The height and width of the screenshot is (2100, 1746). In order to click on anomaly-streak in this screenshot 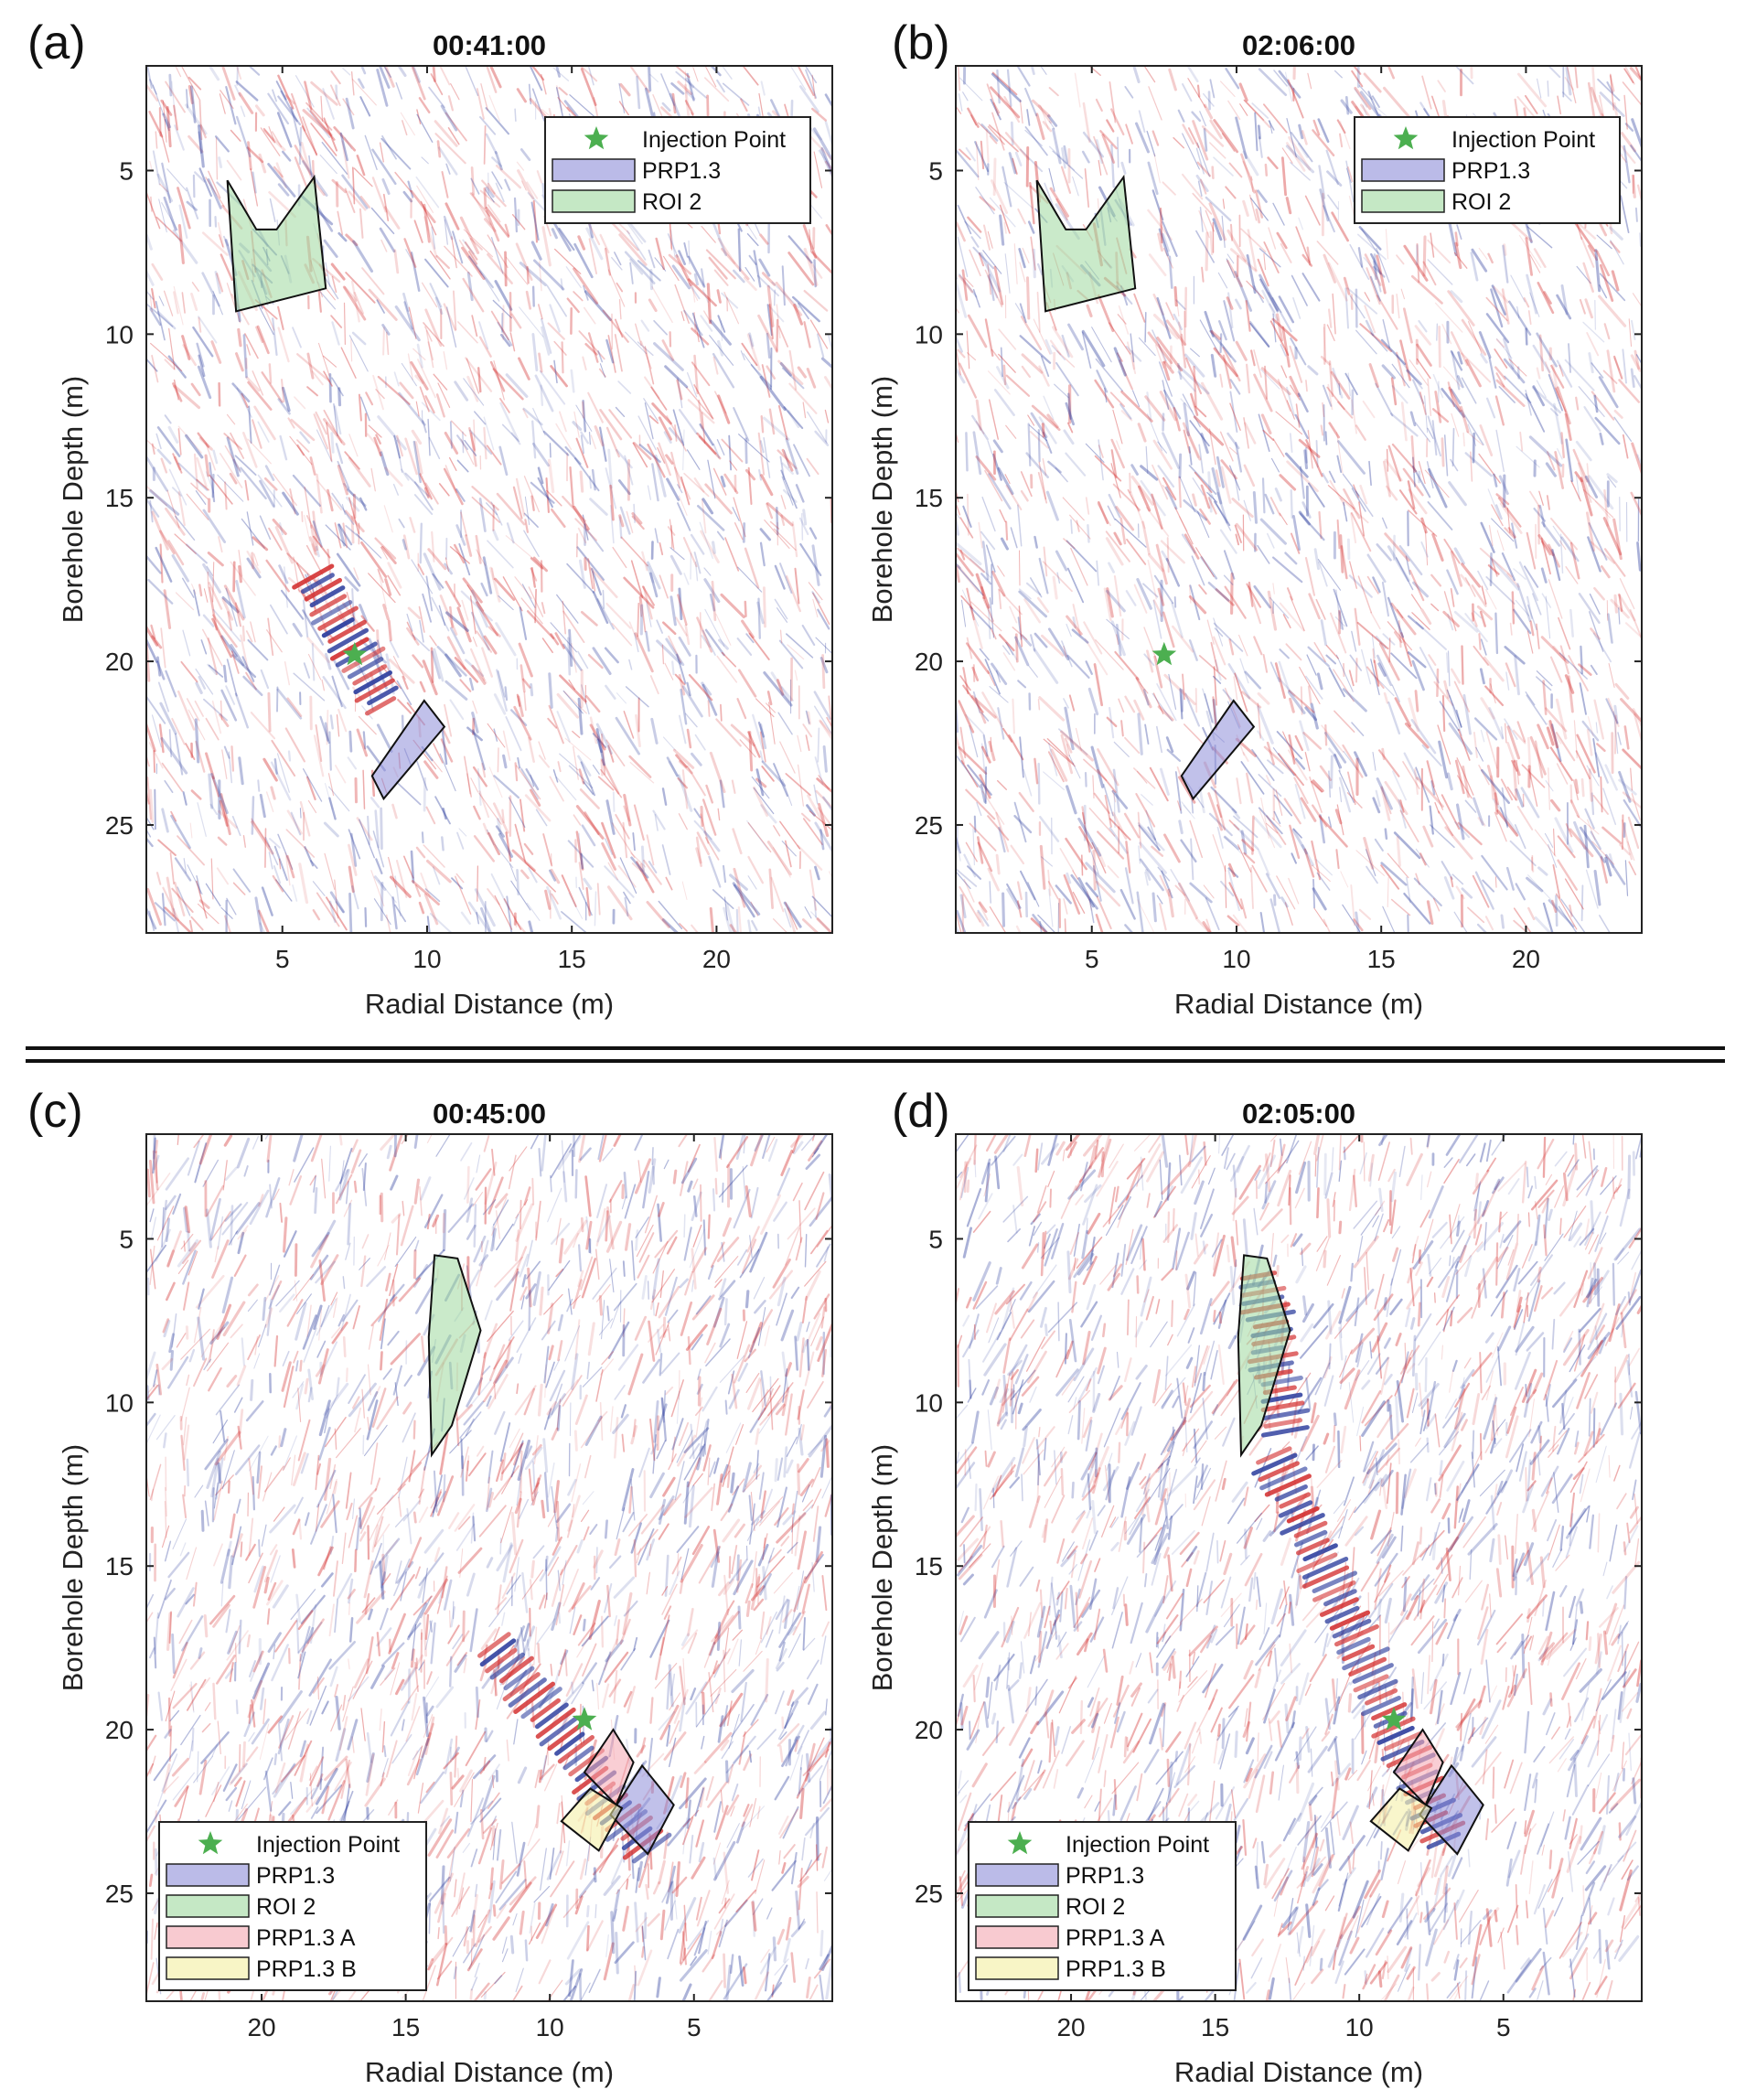, I will do `click(323, 589)`.